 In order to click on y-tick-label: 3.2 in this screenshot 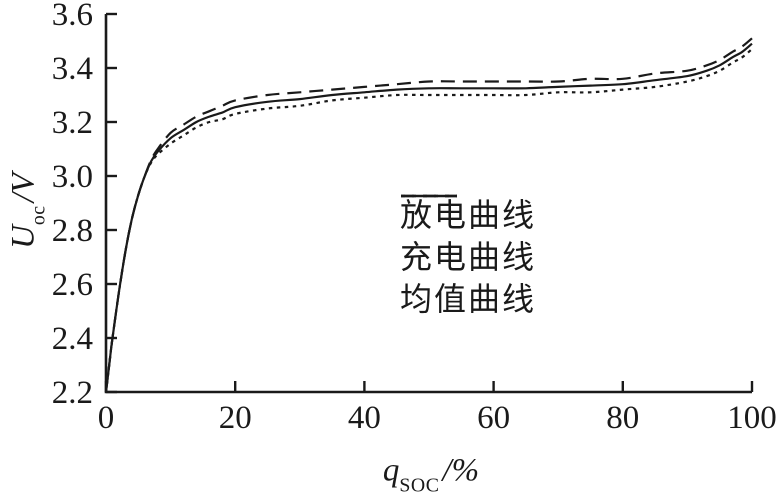, I will do `click(72, 123)`.